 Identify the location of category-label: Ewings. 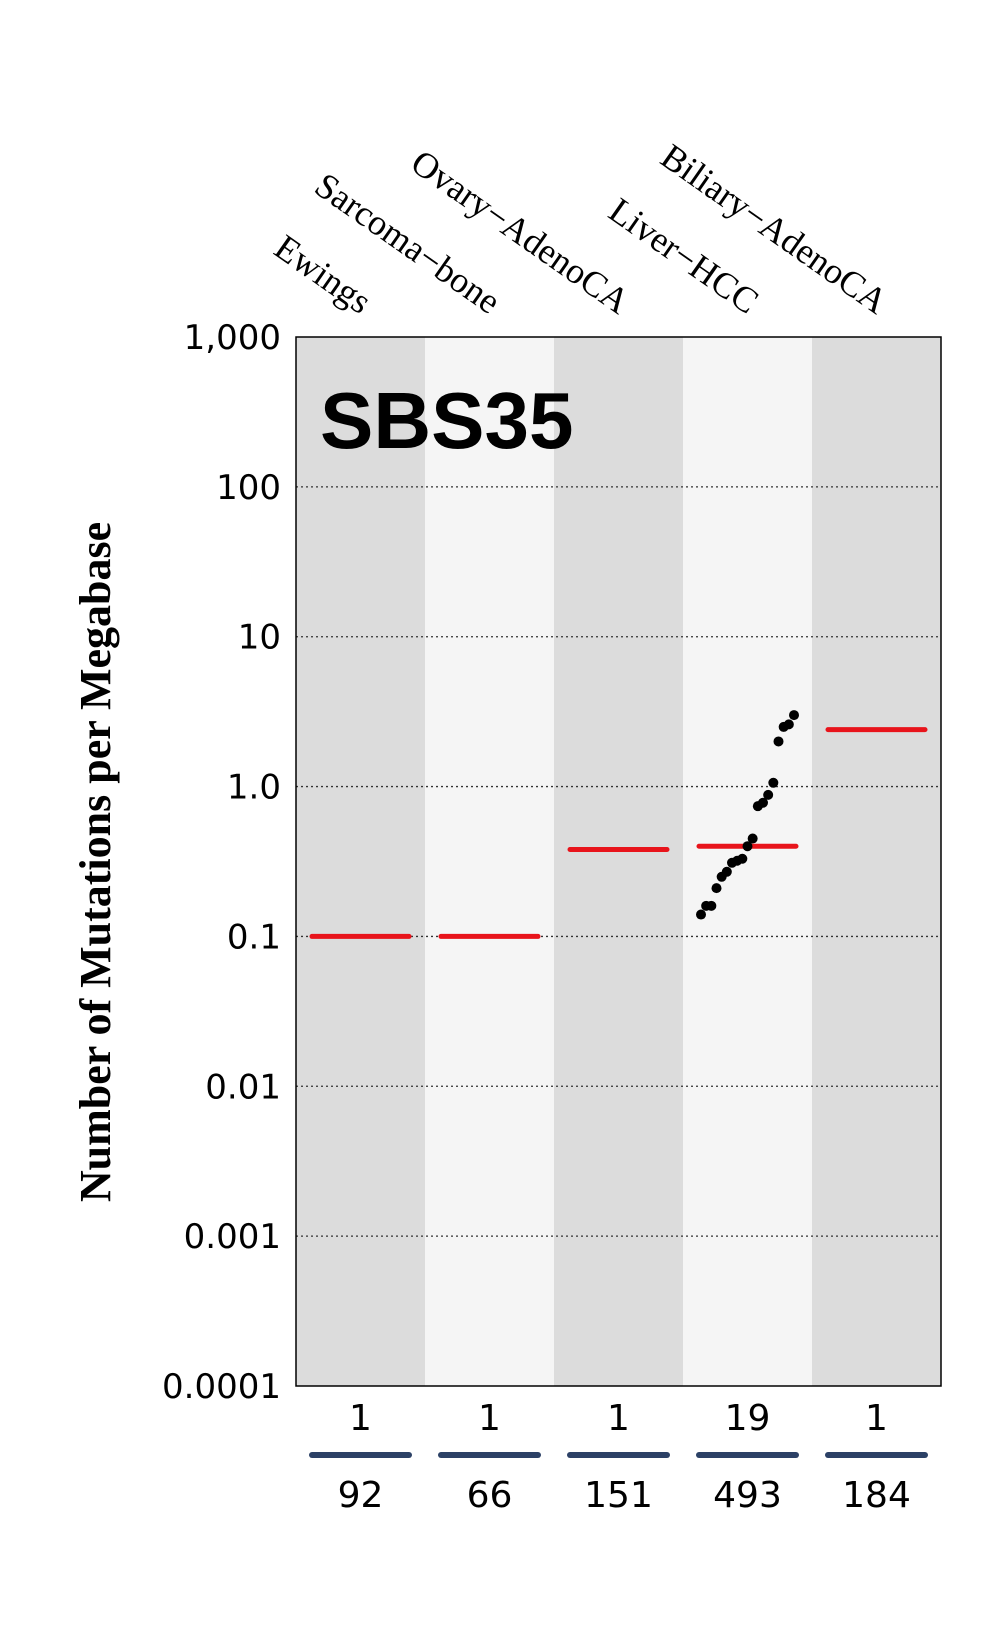
(322, 274).